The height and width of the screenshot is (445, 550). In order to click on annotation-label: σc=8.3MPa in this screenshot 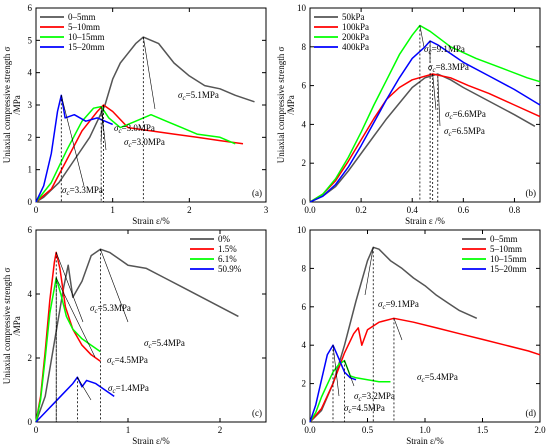, I will do `click(448, 68)`.